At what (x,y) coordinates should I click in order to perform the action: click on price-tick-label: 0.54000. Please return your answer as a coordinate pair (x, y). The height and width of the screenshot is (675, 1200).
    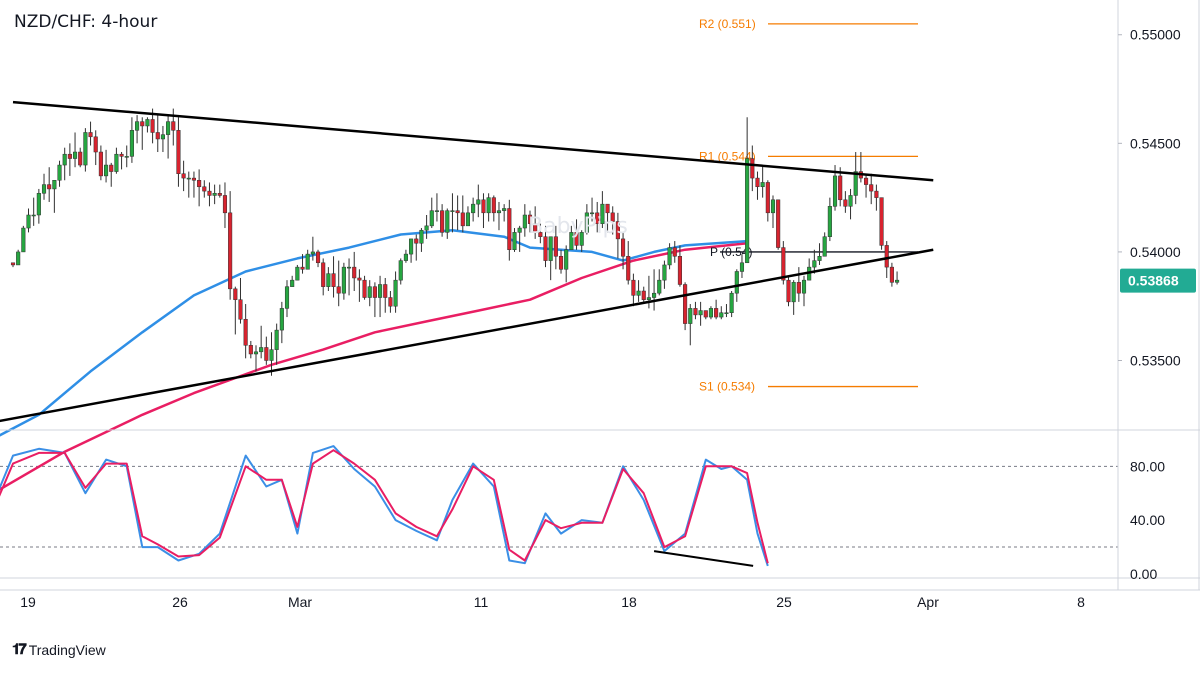
    Looking at the image, I should click on (1155, 252).